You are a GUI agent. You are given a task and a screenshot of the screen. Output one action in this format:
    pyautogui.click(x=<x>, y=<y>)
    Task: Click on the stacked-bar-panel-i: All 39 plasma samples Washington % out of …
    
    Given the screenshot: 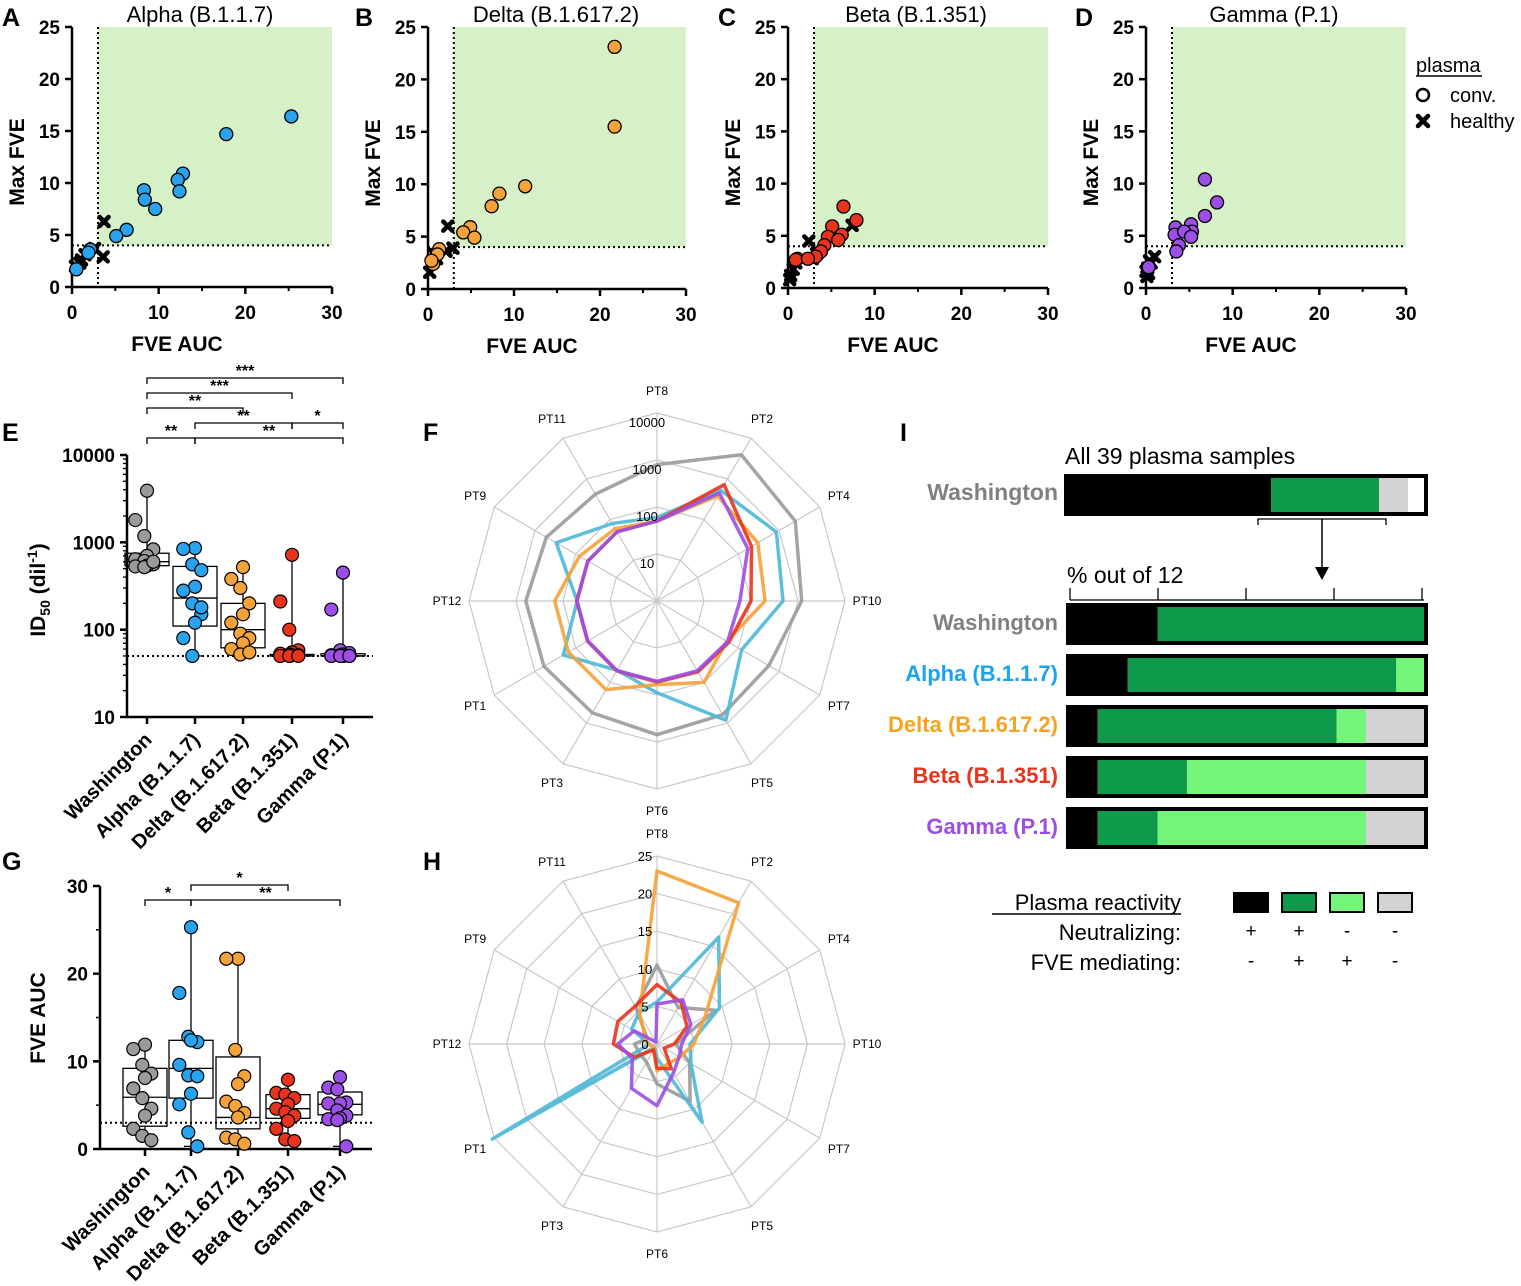 What is the action you would take?
    pyautogui.click(x=1158, y=709)
    